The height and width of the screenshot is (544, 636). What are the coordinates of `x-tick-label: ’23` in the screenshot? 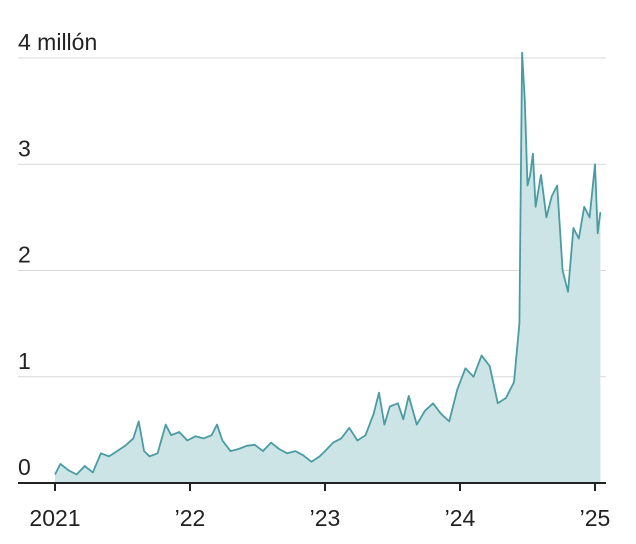 It's located at (325, 518).